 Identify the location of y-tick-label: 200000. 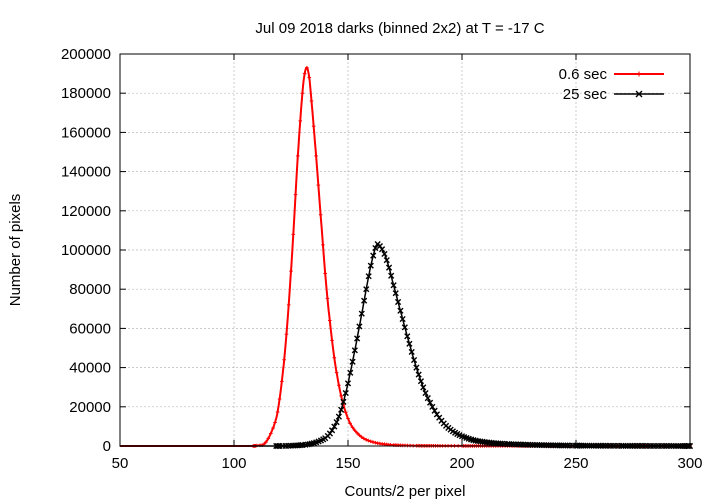
(86, 54).